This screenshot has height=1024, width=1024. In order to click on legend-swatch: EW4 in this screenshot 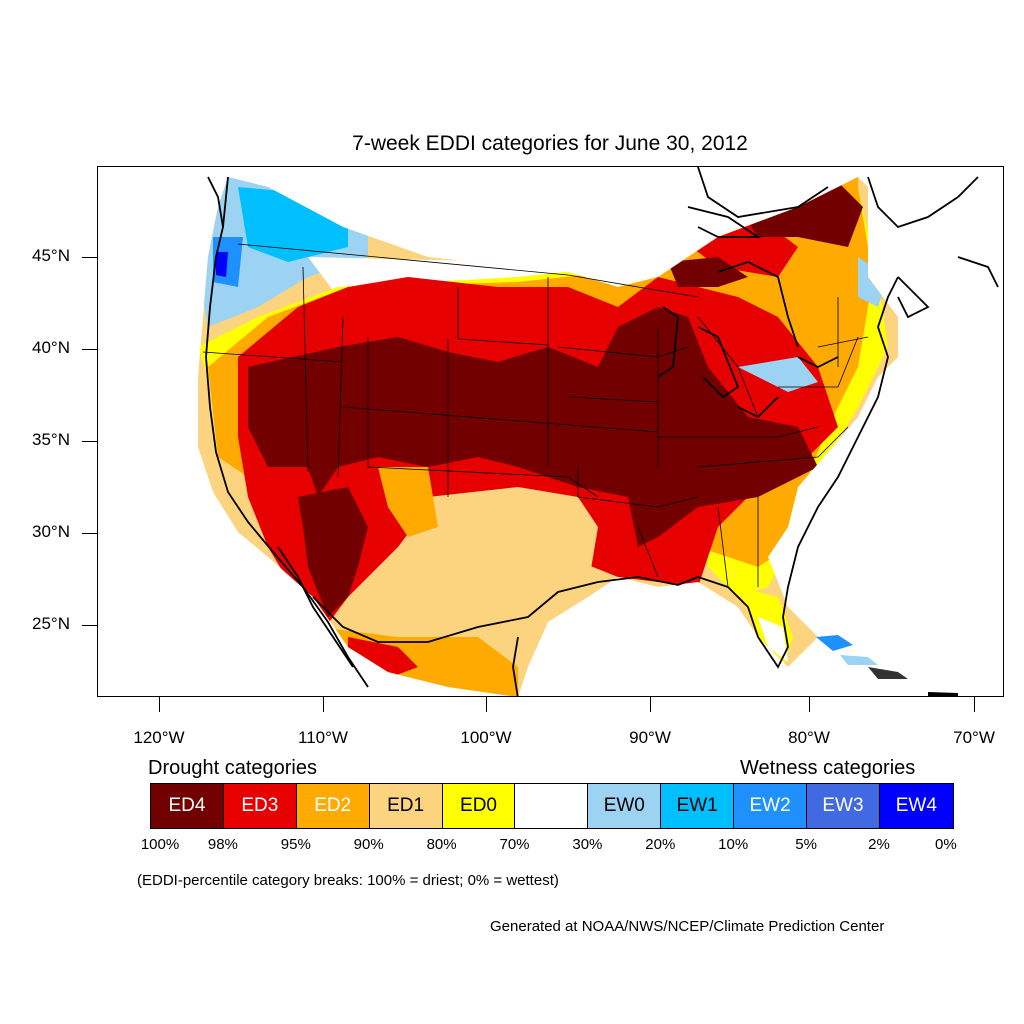, I will do `click(916, 806)`.